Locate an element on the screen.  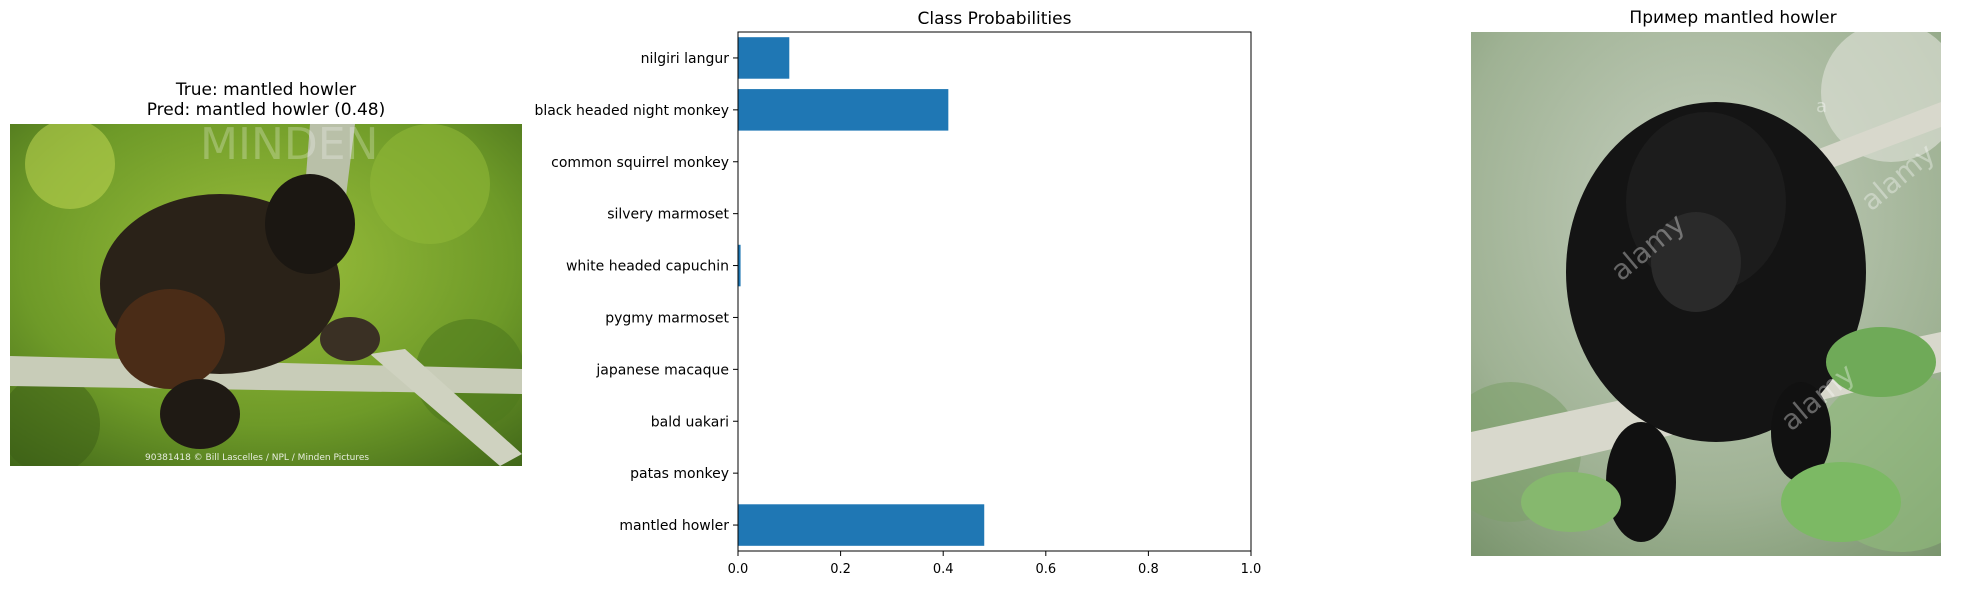
ytick-label: pygmy marmoset is located at coordinates (667, 318).